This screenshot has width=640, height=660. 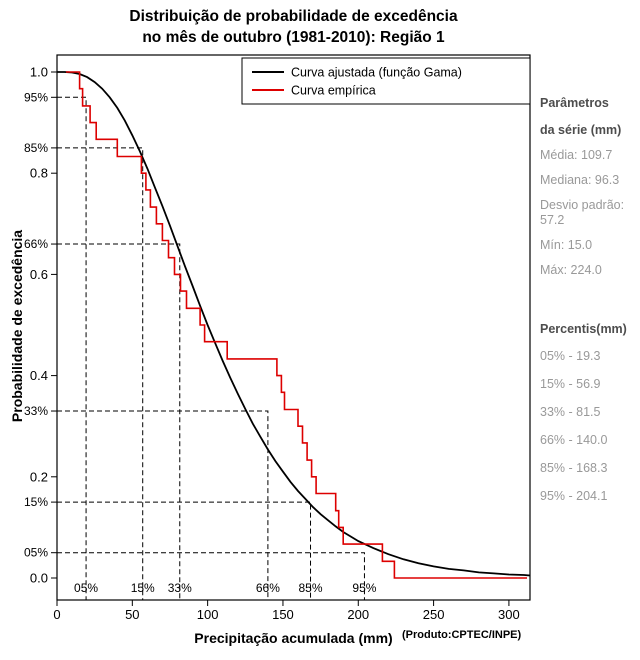 What do you see at coordinates (581, 130) in the screenshot?
I see `params-header-line2: da série (mm)` at bounding box center [581, 130].